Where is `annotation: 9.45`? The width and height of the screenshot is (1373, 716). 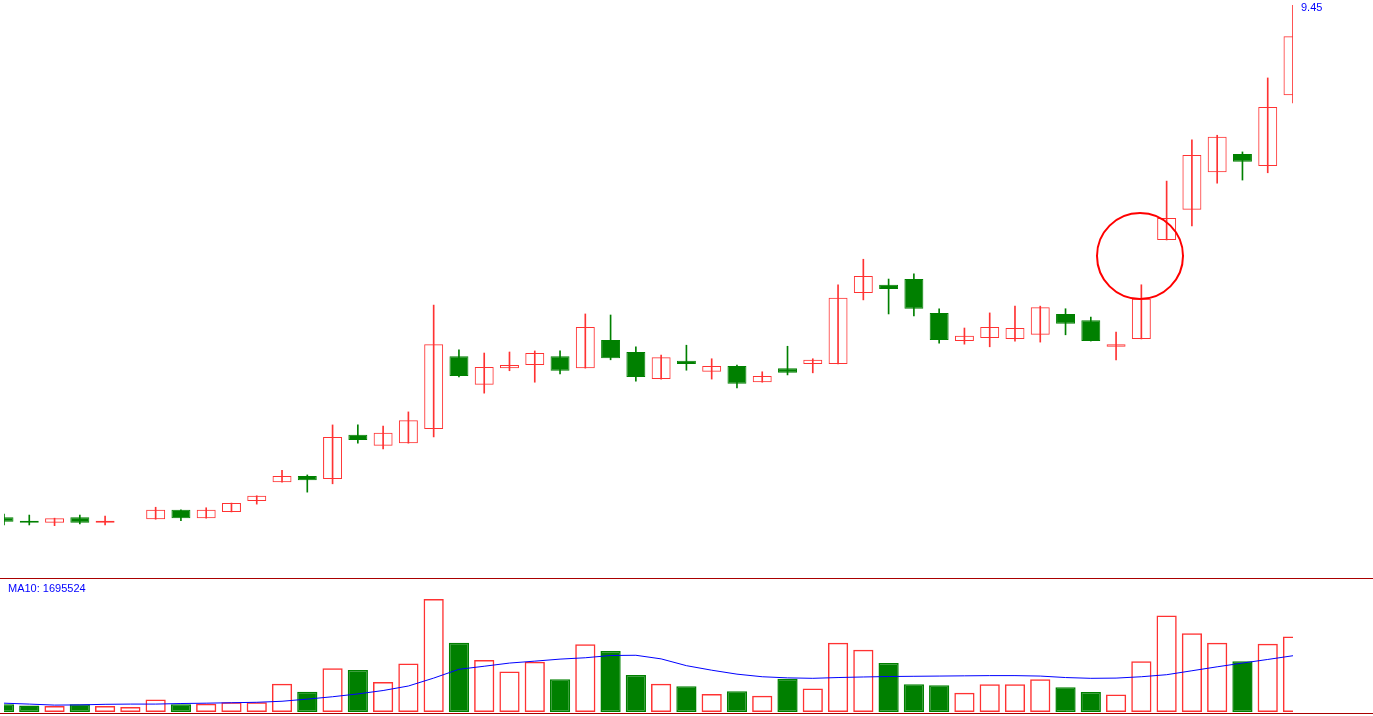
annotation: 9.45 is located at coordinates (1312, 7).